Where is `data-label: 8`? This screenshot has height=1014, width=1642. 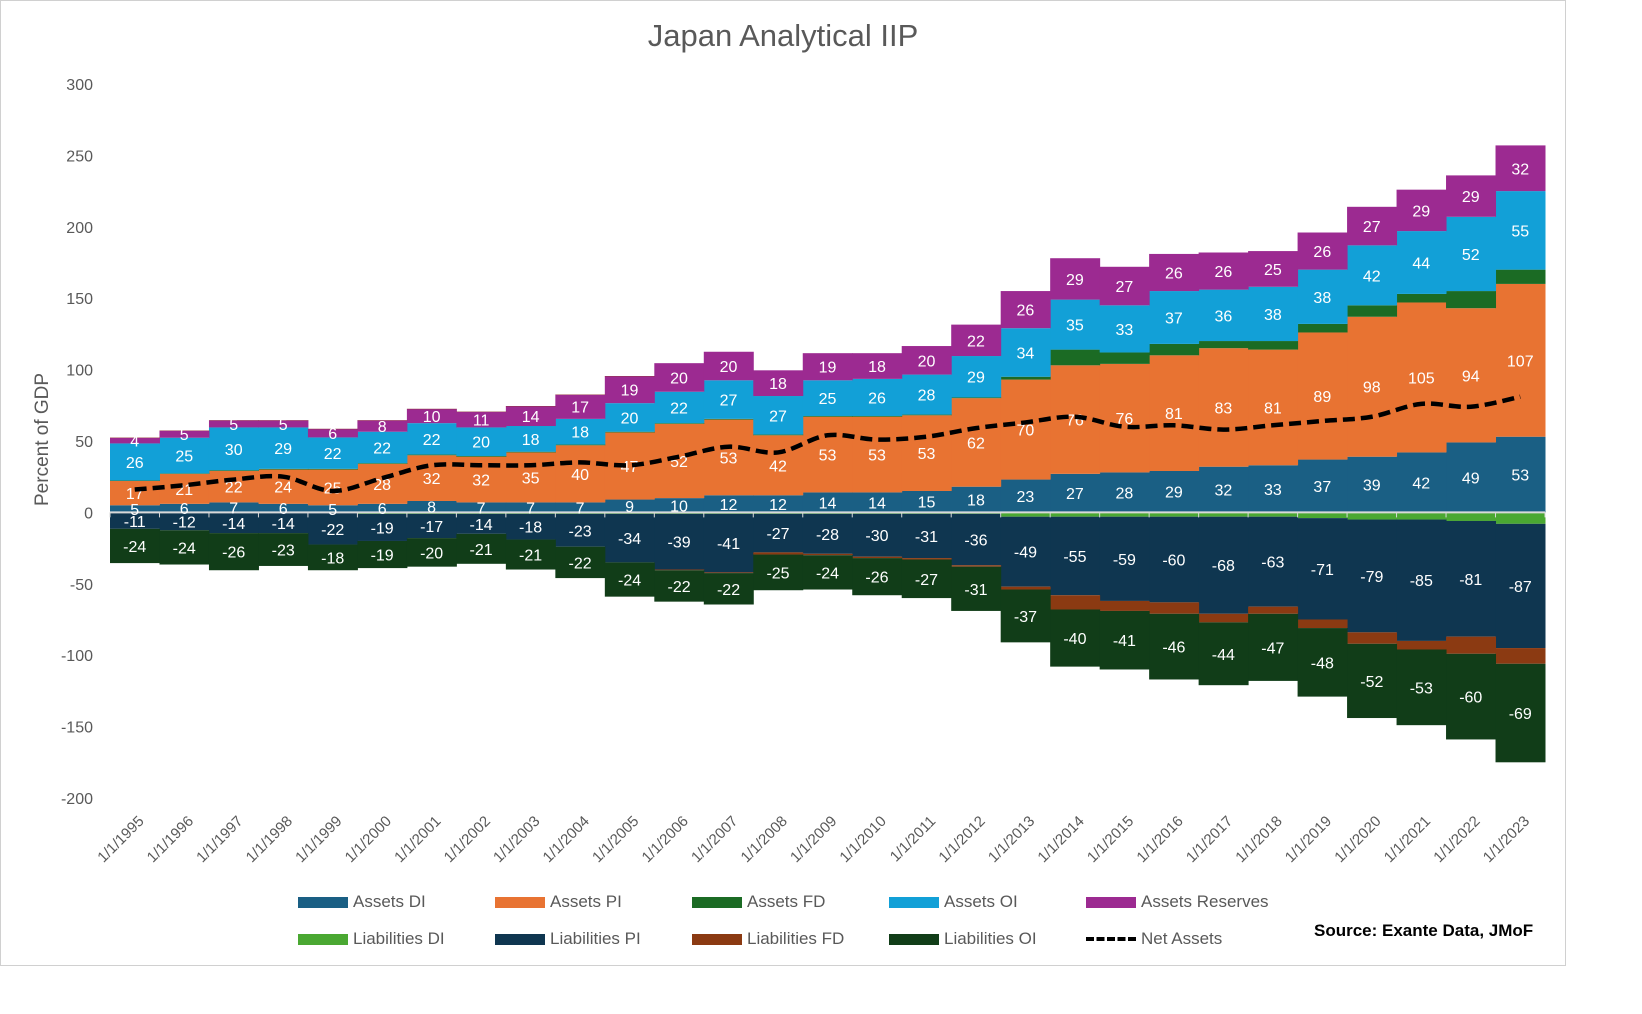 data-label: 8 is located at coordinates (431, 508).